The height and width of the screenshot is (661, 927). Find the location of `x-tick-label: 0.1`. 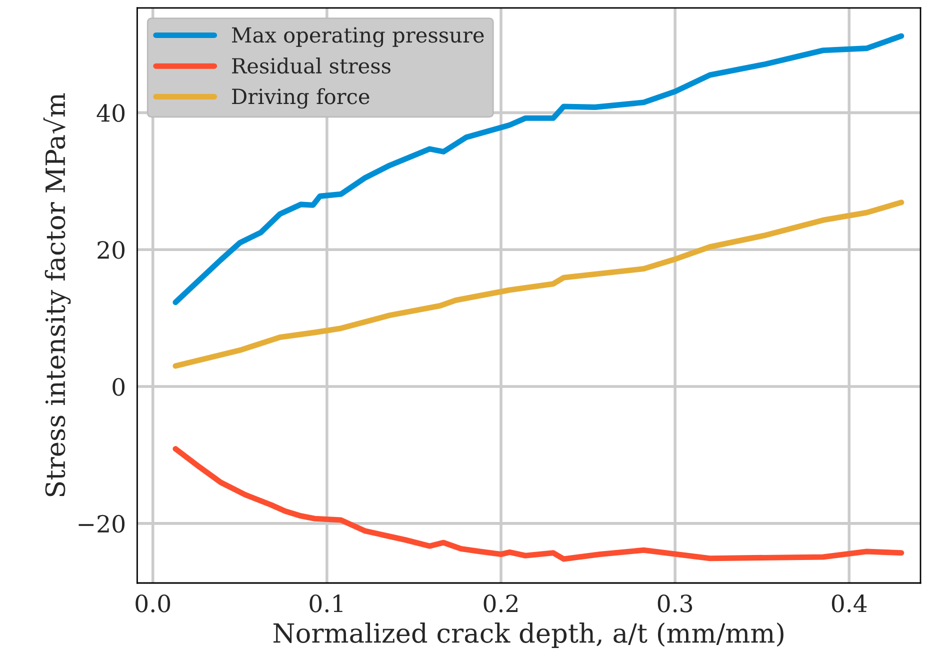

x-tick-label: 0.1 is located at coordinates (326, 603).